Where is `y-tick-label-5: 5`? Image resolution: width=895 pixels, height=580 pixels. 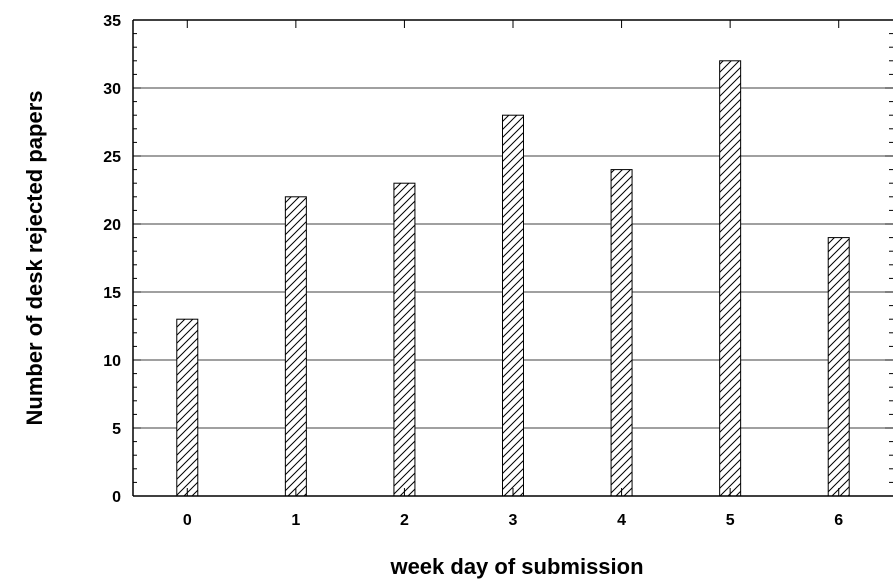
y-tick-label-5: 5 is located at coordinates (116, 429).